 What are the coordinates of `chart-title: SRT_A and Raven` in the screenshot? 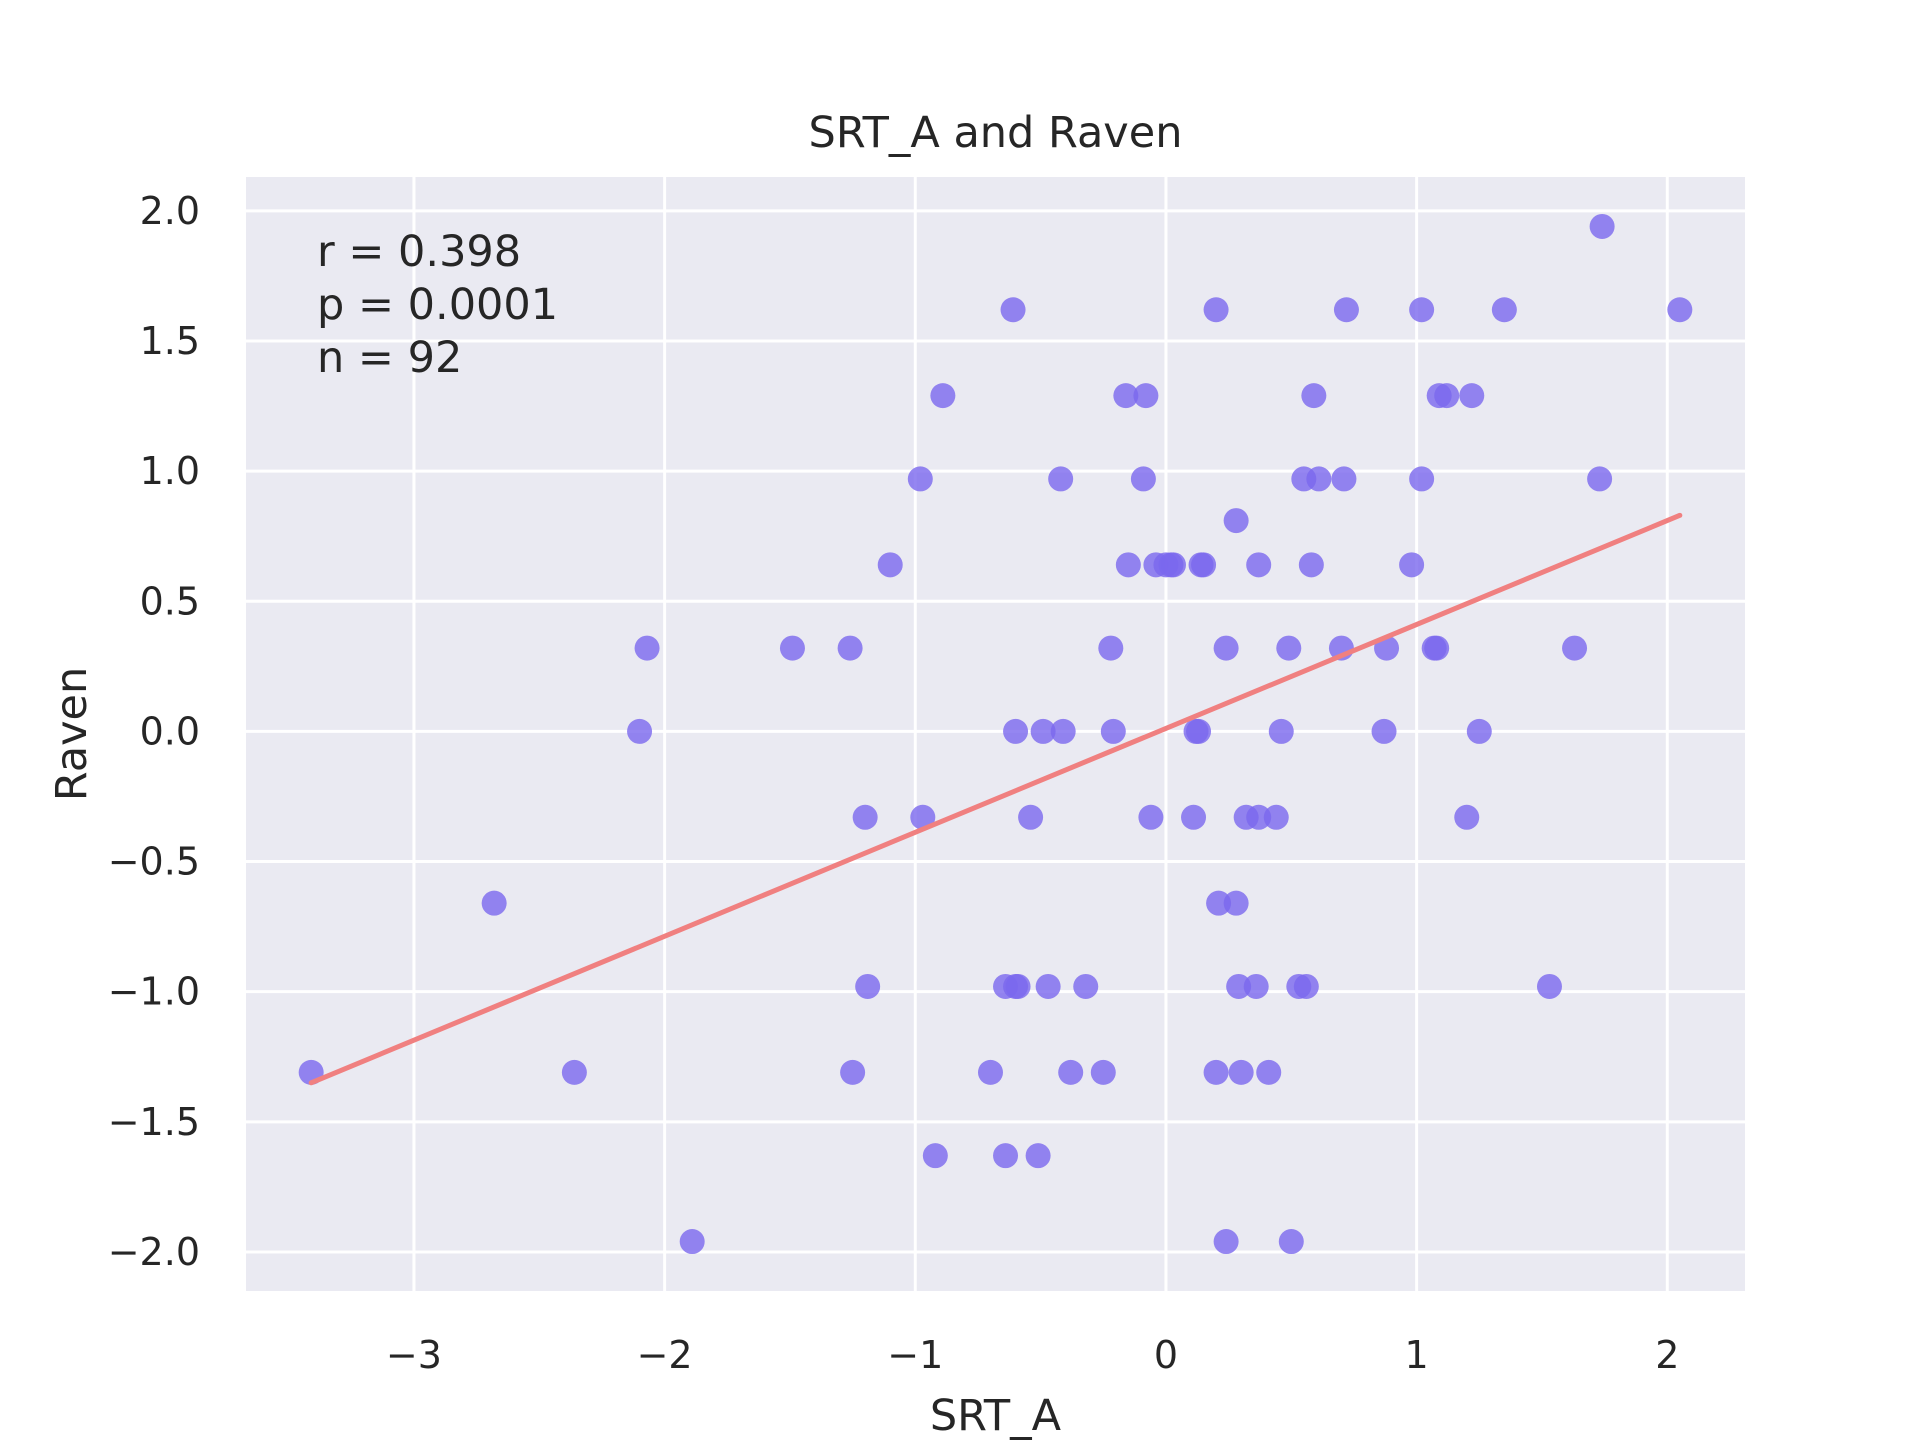 It's located at (996, 133).